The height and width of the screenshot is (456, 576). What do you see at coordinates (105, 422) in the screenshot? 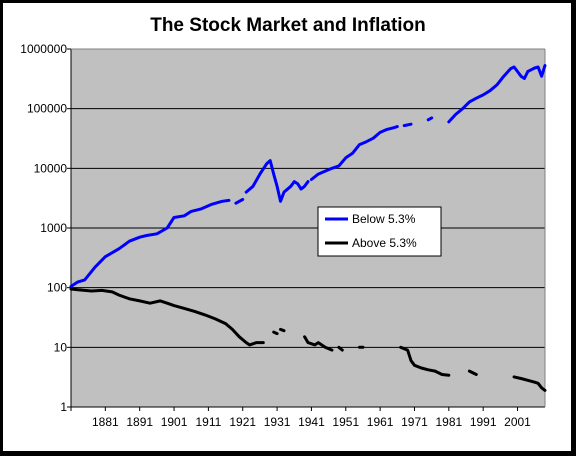
I see `x-tick-label: 1881` at bounding box center [105, 422].